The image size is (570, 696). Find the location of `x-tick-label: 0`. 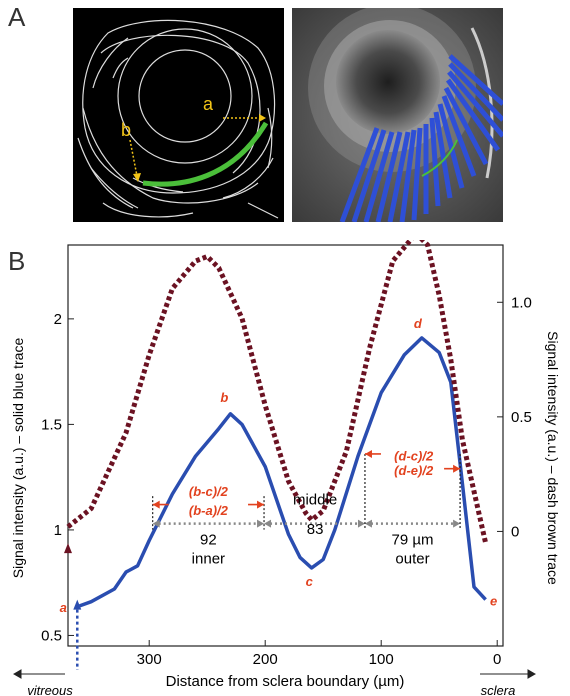

x-tick-label: 0 is located at coordinates (497, 659).